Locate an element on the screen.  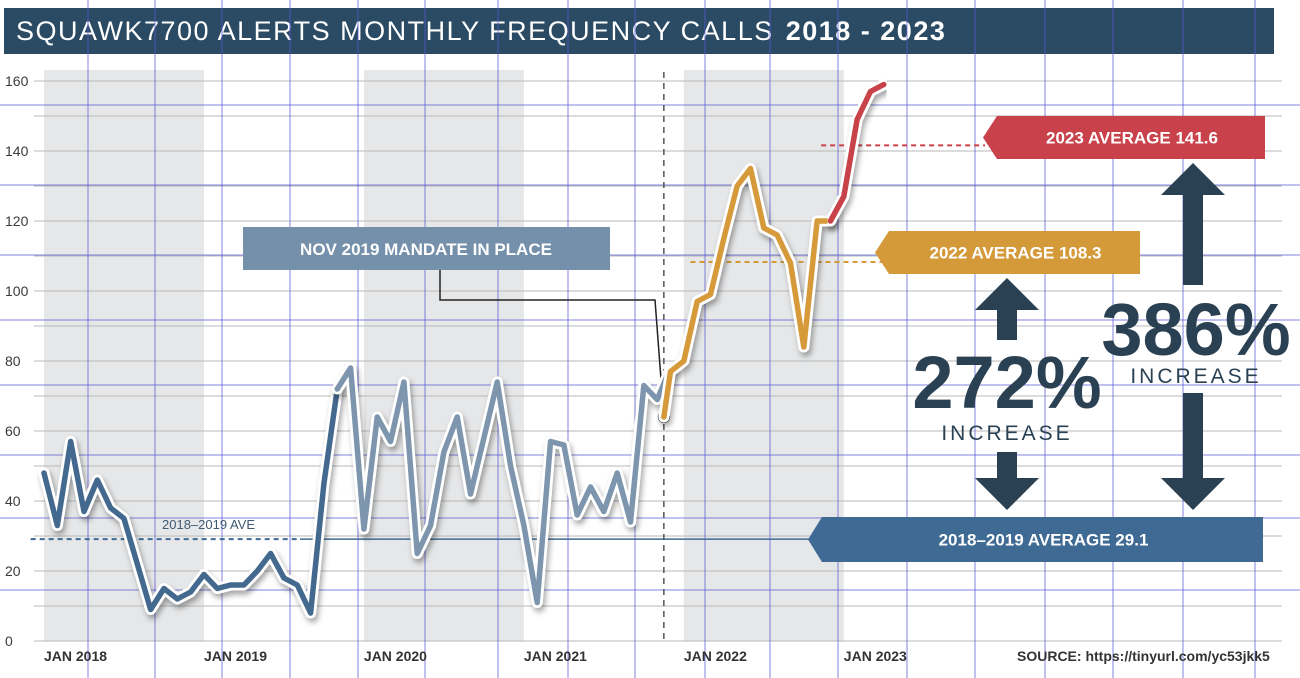
y-tick-80: 80 is located at coordinates (13, 361).